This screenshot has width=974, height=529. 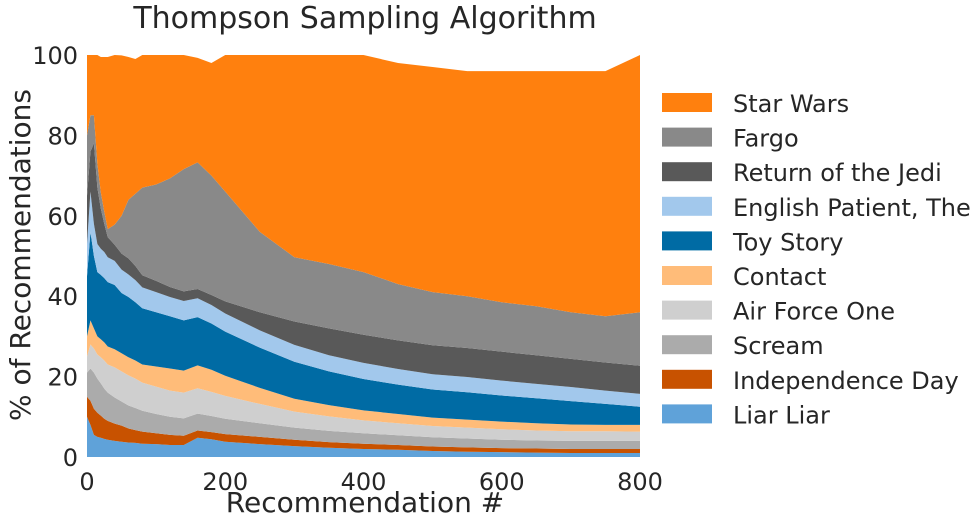 What do you see at coordinates (86, 482) in the screenshot?
I see `x-tick-label: 0` at bounding box center [86, 482].